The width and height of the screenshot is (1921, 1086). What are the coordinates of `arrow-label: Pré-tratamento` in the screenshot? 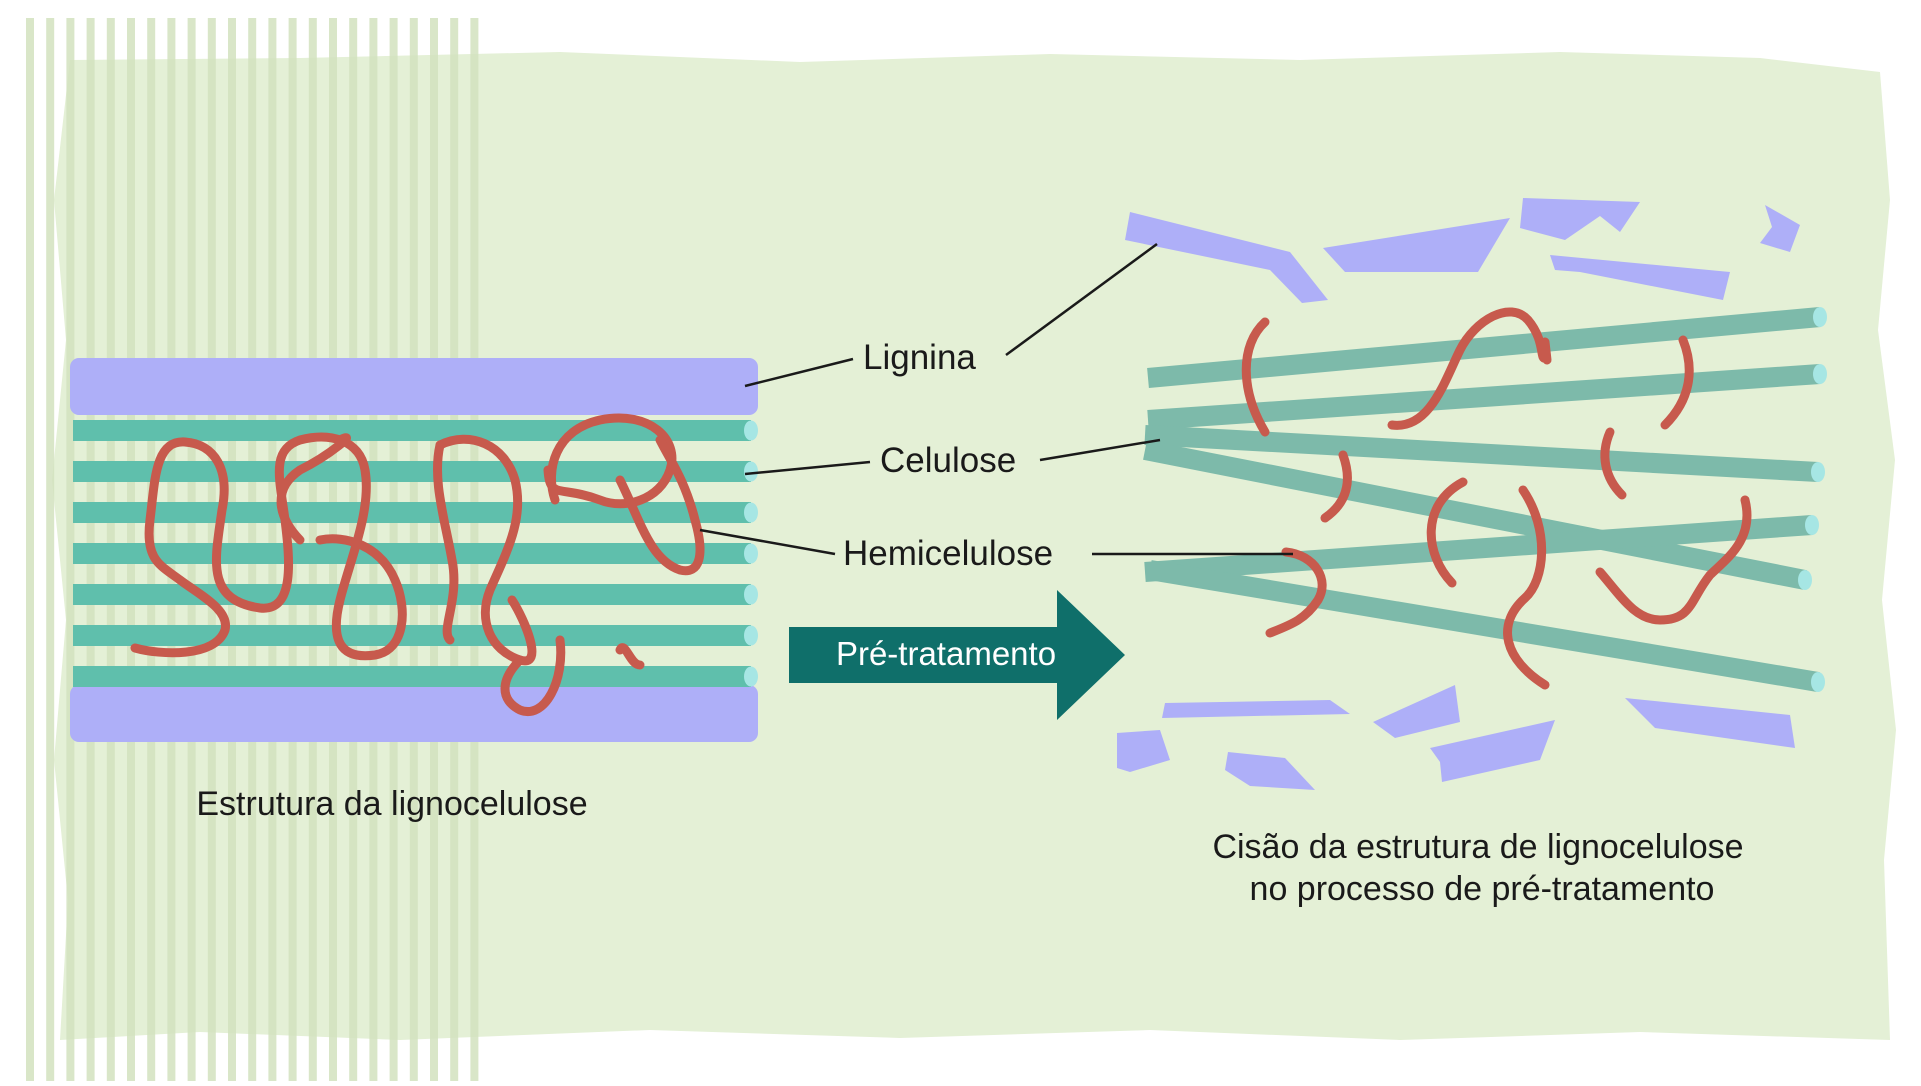 It's located at (946, 653).